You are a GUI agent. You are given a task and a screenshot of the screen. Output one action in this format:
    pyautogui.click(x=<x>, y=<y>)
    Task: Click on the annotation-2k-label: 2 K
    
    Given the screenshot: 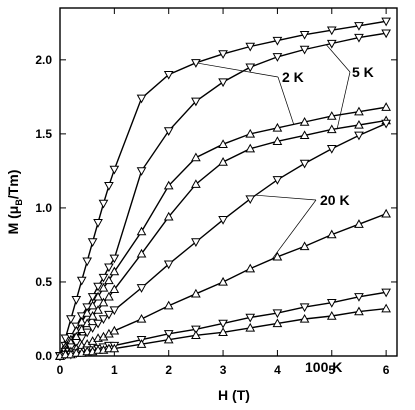 What is the action you would take?
    pyautogui.click(x=293, y=77)
    